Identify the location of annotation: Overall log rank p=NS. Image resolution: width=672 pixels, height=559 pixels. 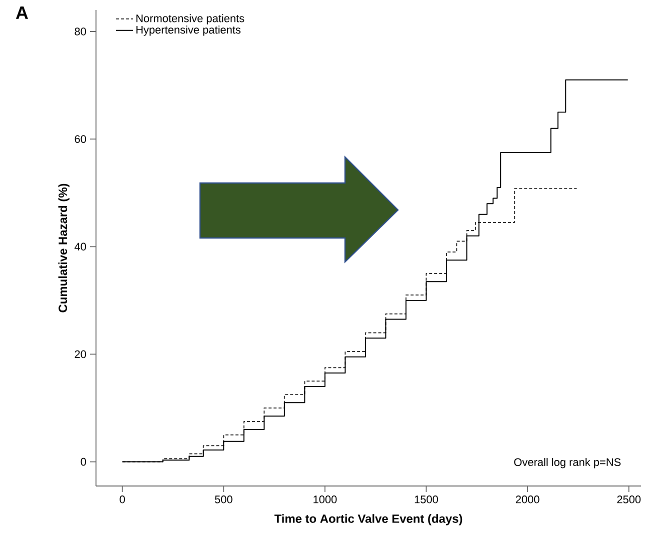
(567, 463).